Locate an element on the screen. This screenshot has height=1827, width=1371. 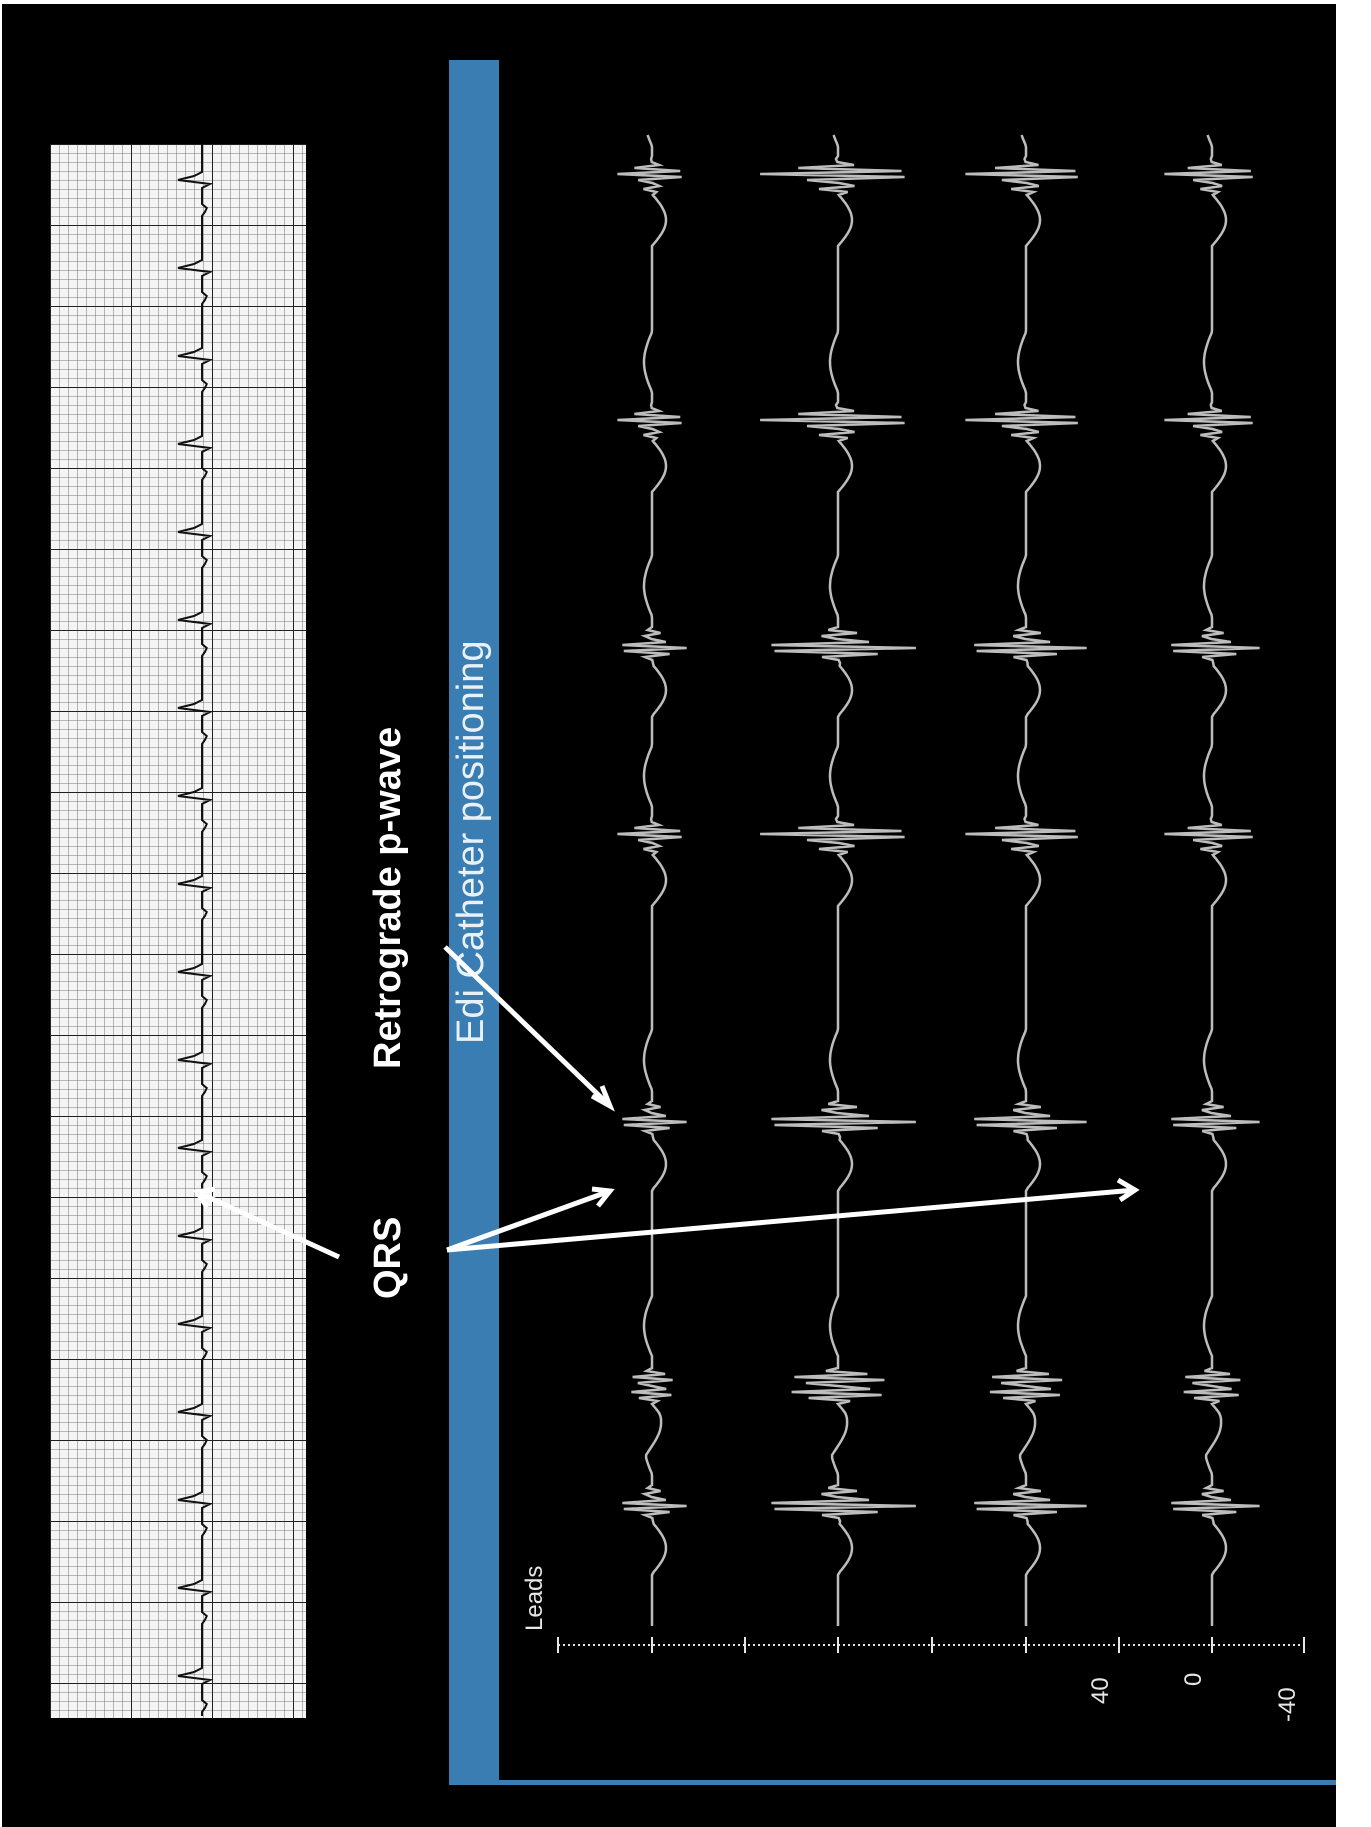
qrs-arrow-lead1-head is located at coordinates (603, 1197).